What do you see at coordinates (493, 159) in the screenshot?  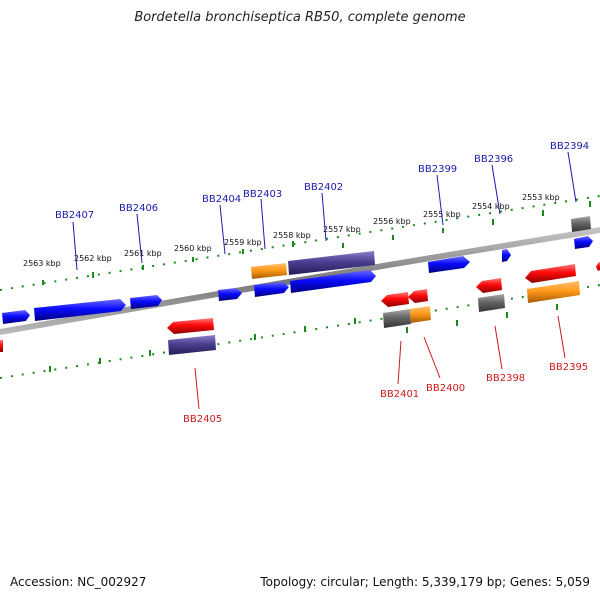 I see `gene-label-bb2396: BB2396` at bounding box center [493, 159].